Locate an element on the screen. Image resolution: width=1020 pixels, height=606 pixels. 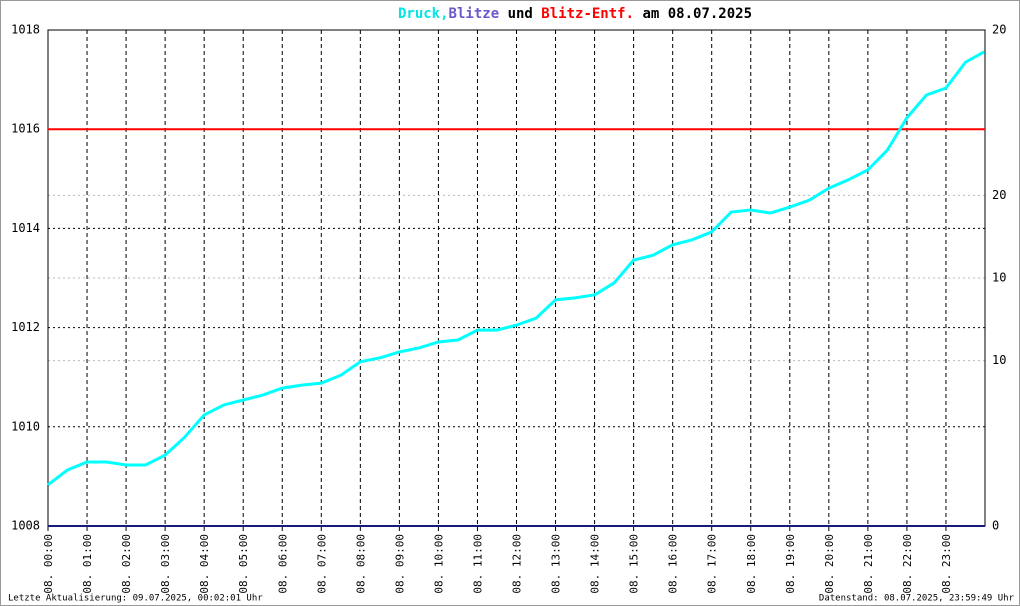
x-tick-label: 08. 13:00 is located at coordinates (556, 564).